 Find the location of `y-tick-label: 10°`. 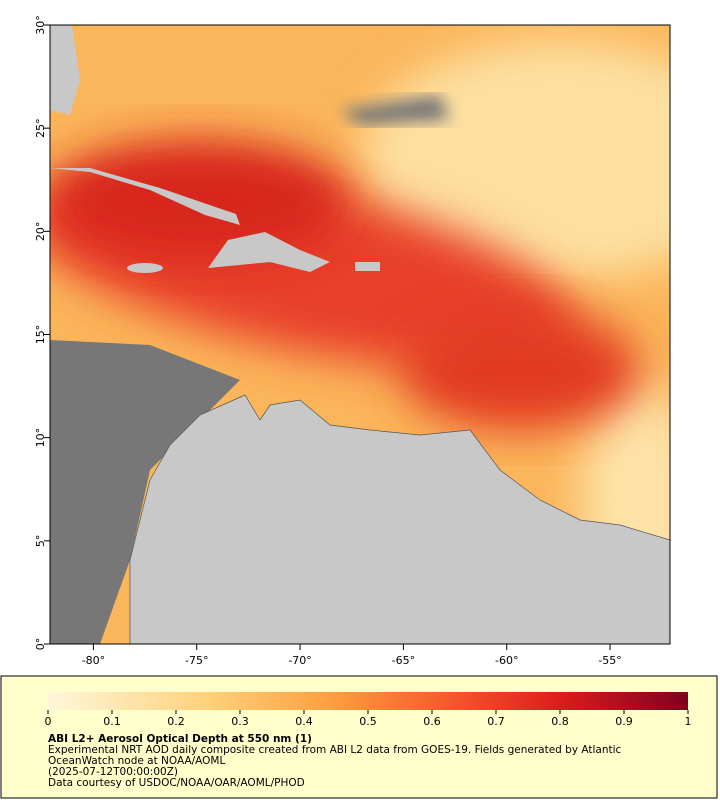

y-tick-label: 10° is located at coordinates (40, 438).